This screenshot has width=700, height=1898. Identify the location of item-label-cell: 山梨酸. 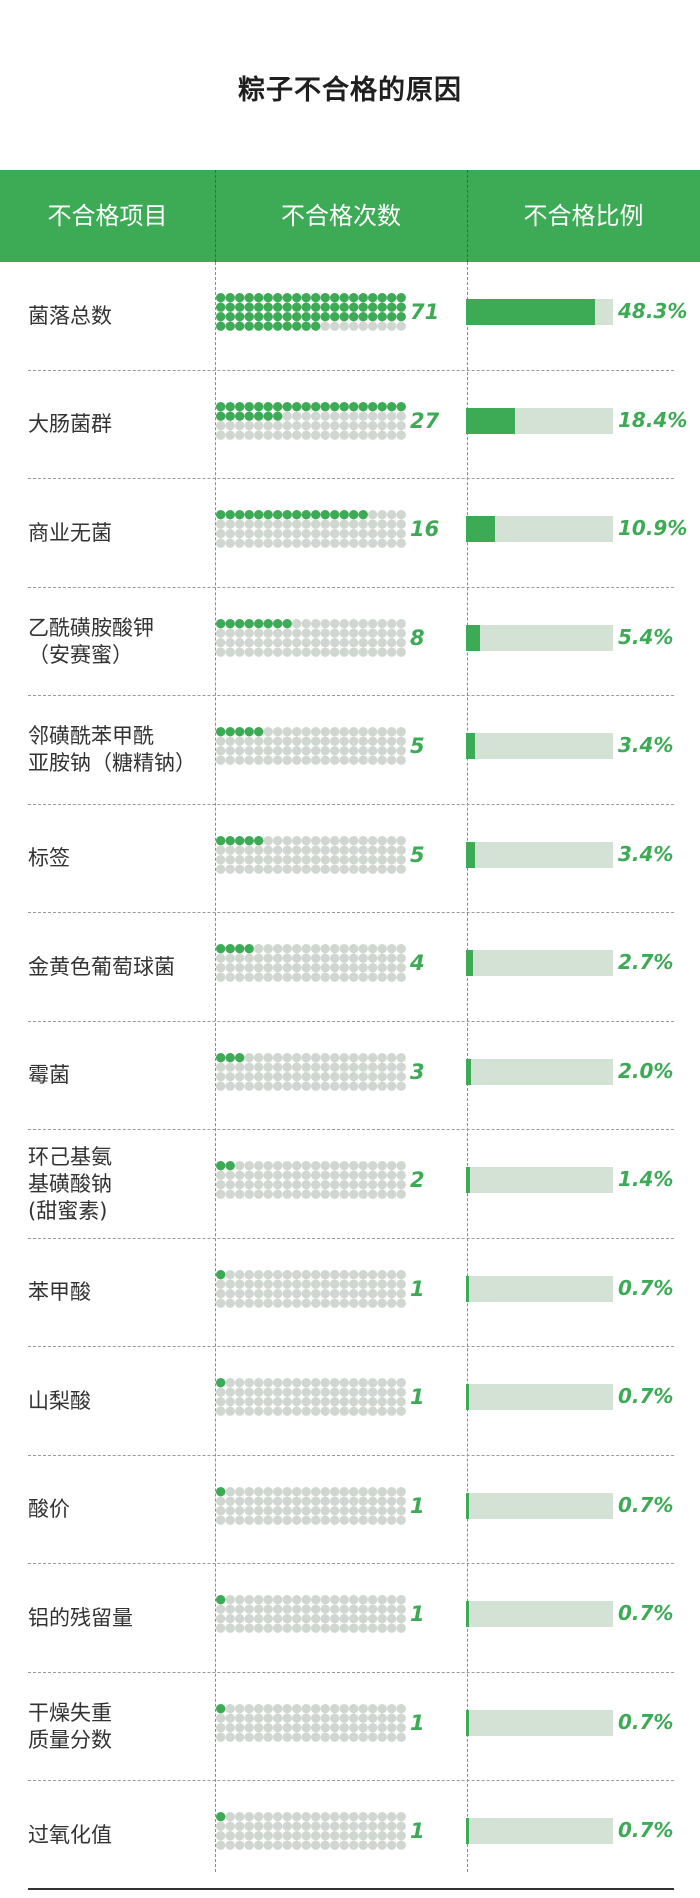
(118, 1401).